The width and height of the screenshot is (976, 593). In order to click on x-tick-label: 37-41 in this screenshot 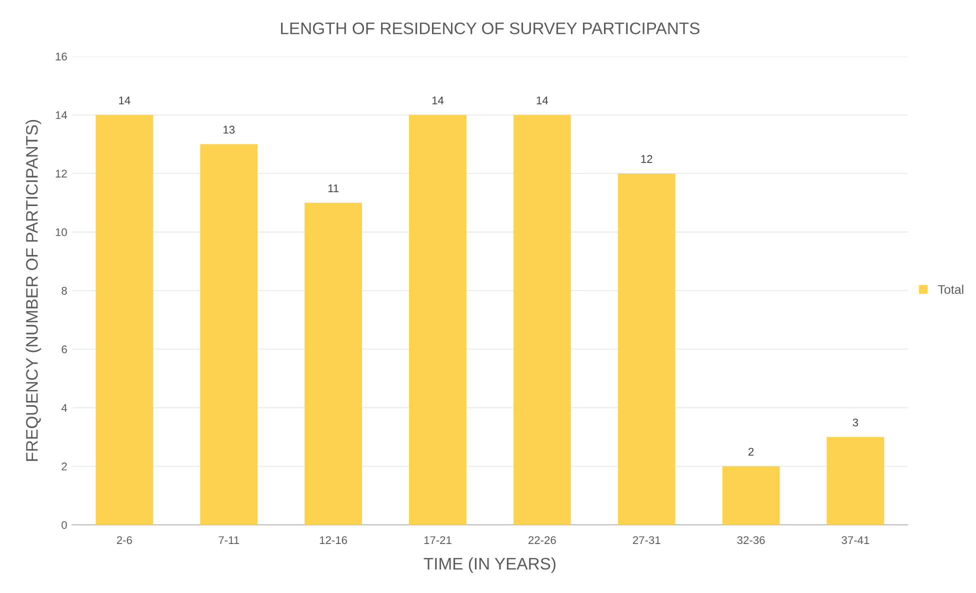, I will do `click(856, 540)`.